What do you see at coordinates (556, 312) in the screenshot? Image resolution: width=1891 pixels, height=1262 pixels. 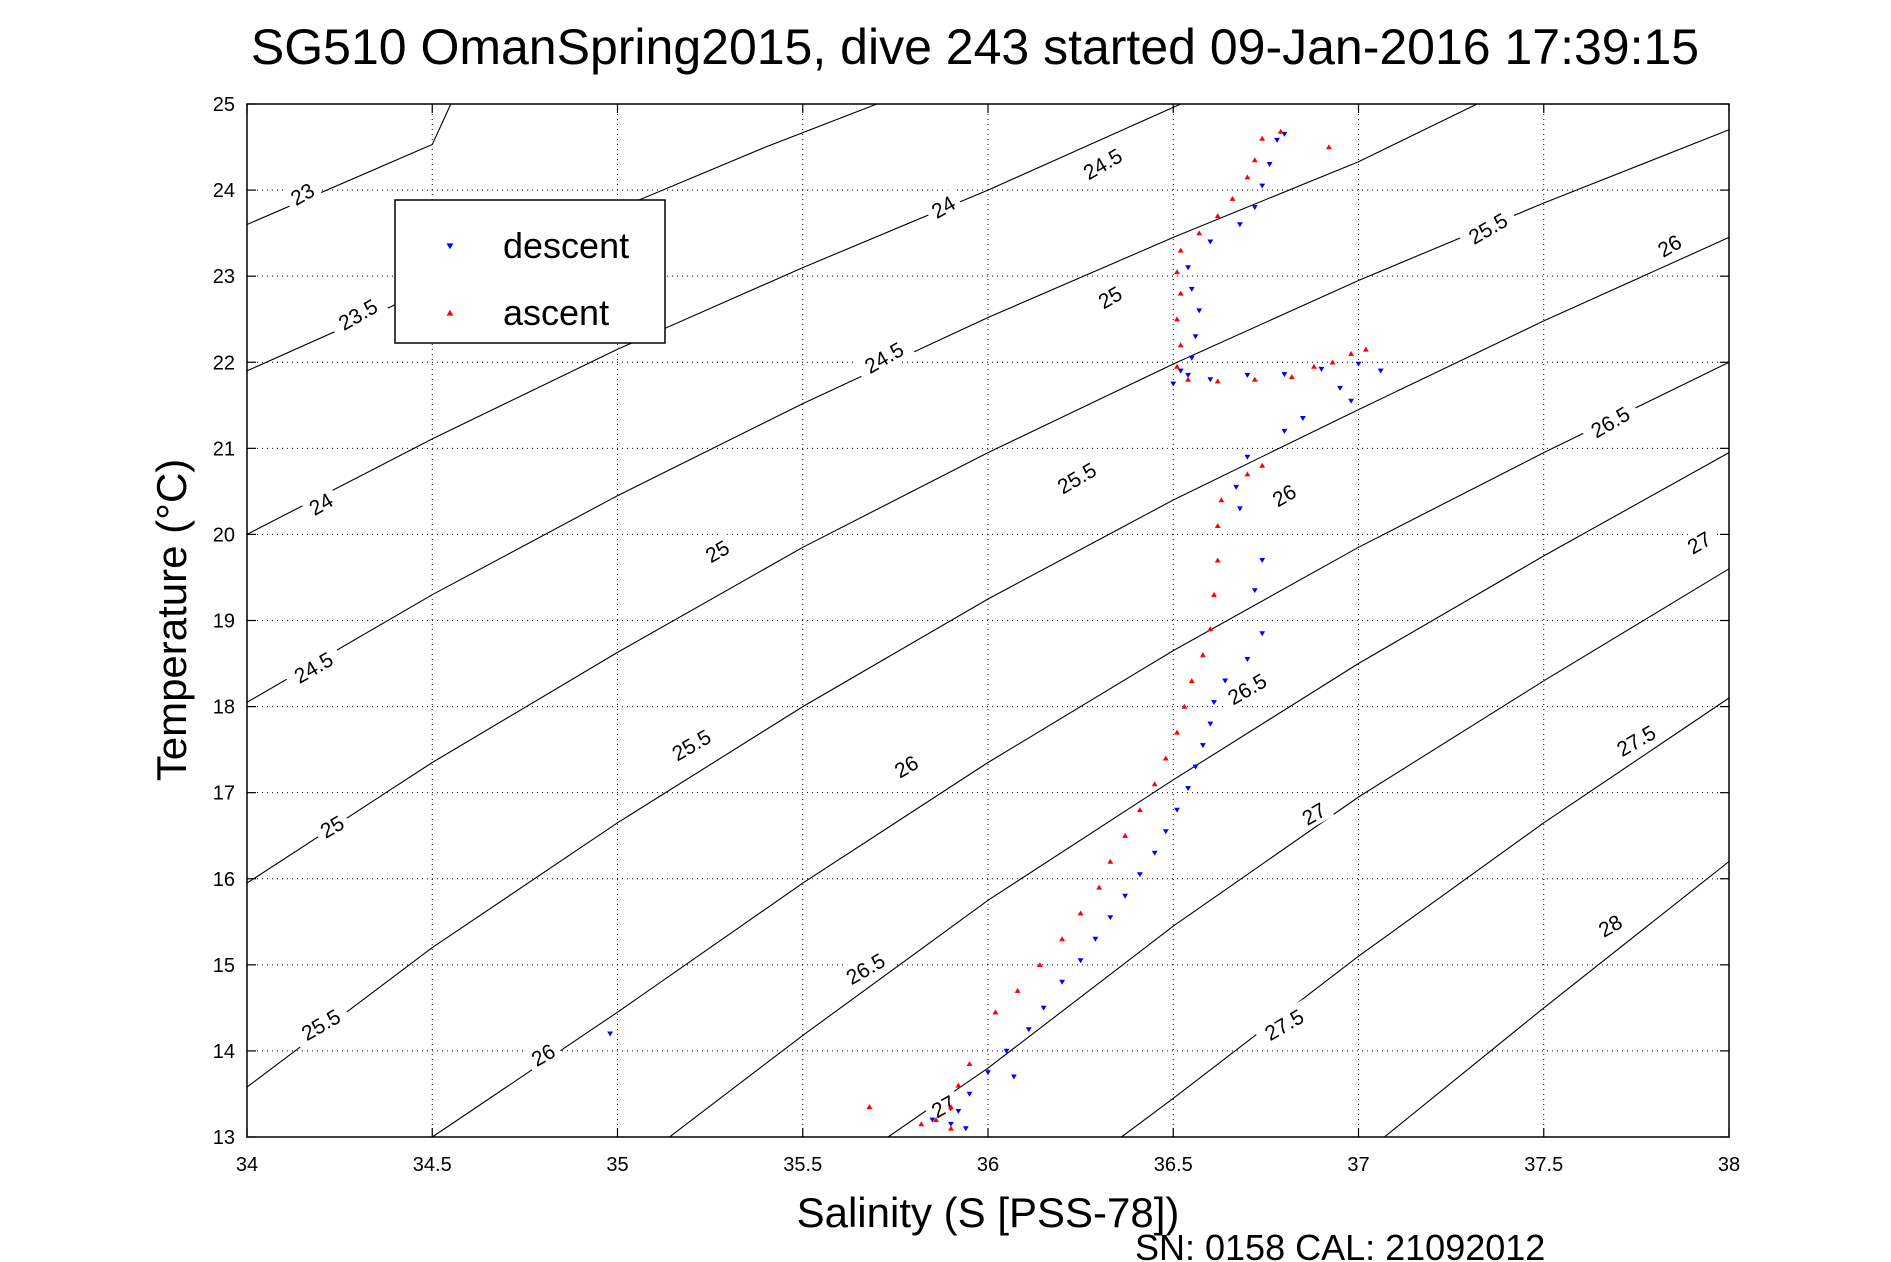 I see `legend-label-ascent: ascent` at bounding box center [556, 312].